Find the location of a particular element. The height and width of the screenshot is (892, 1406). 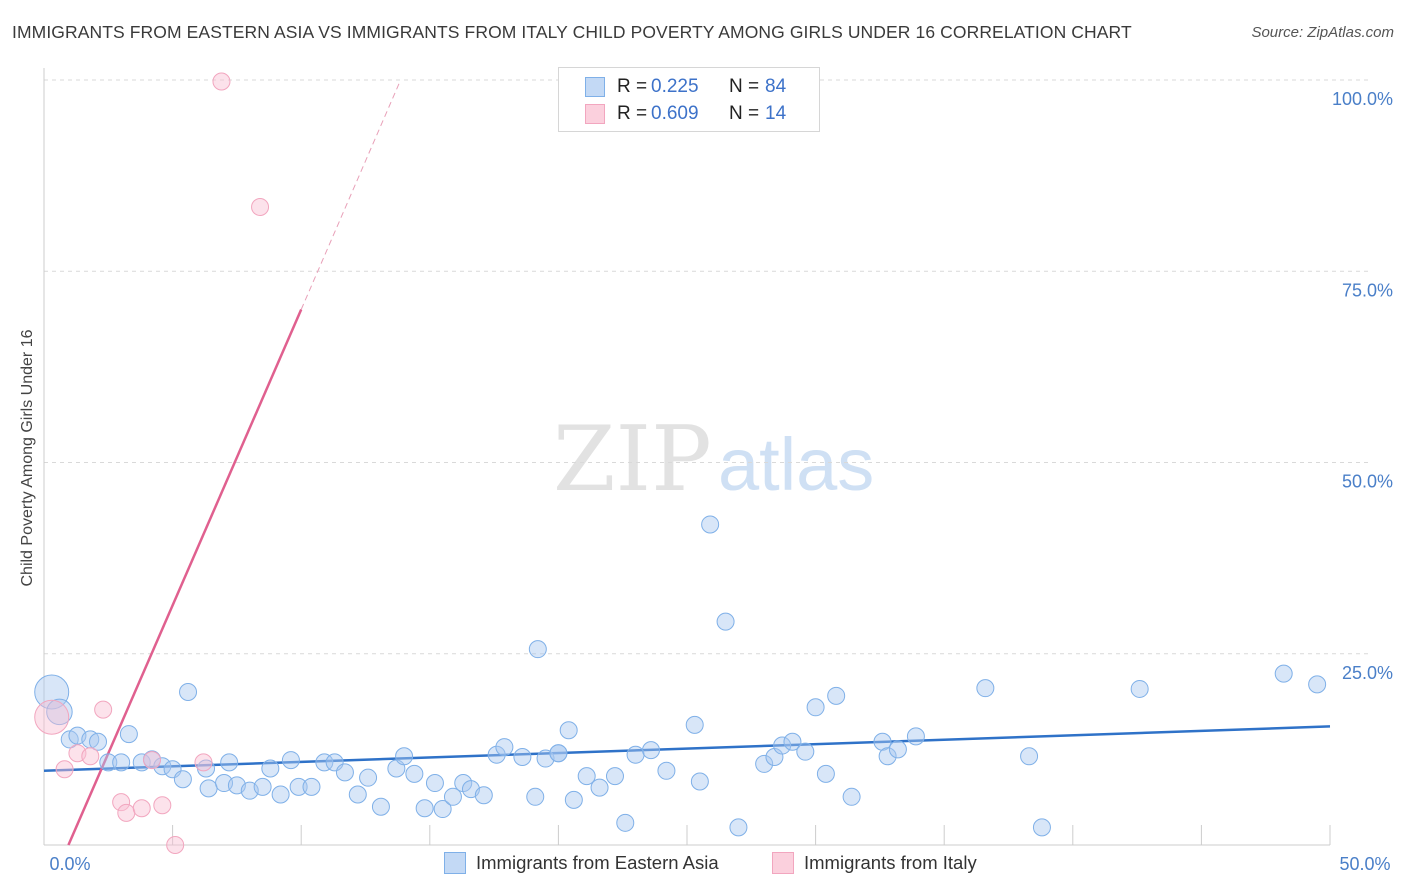

pink-swatch-icon is located at coordinates (595, 114).